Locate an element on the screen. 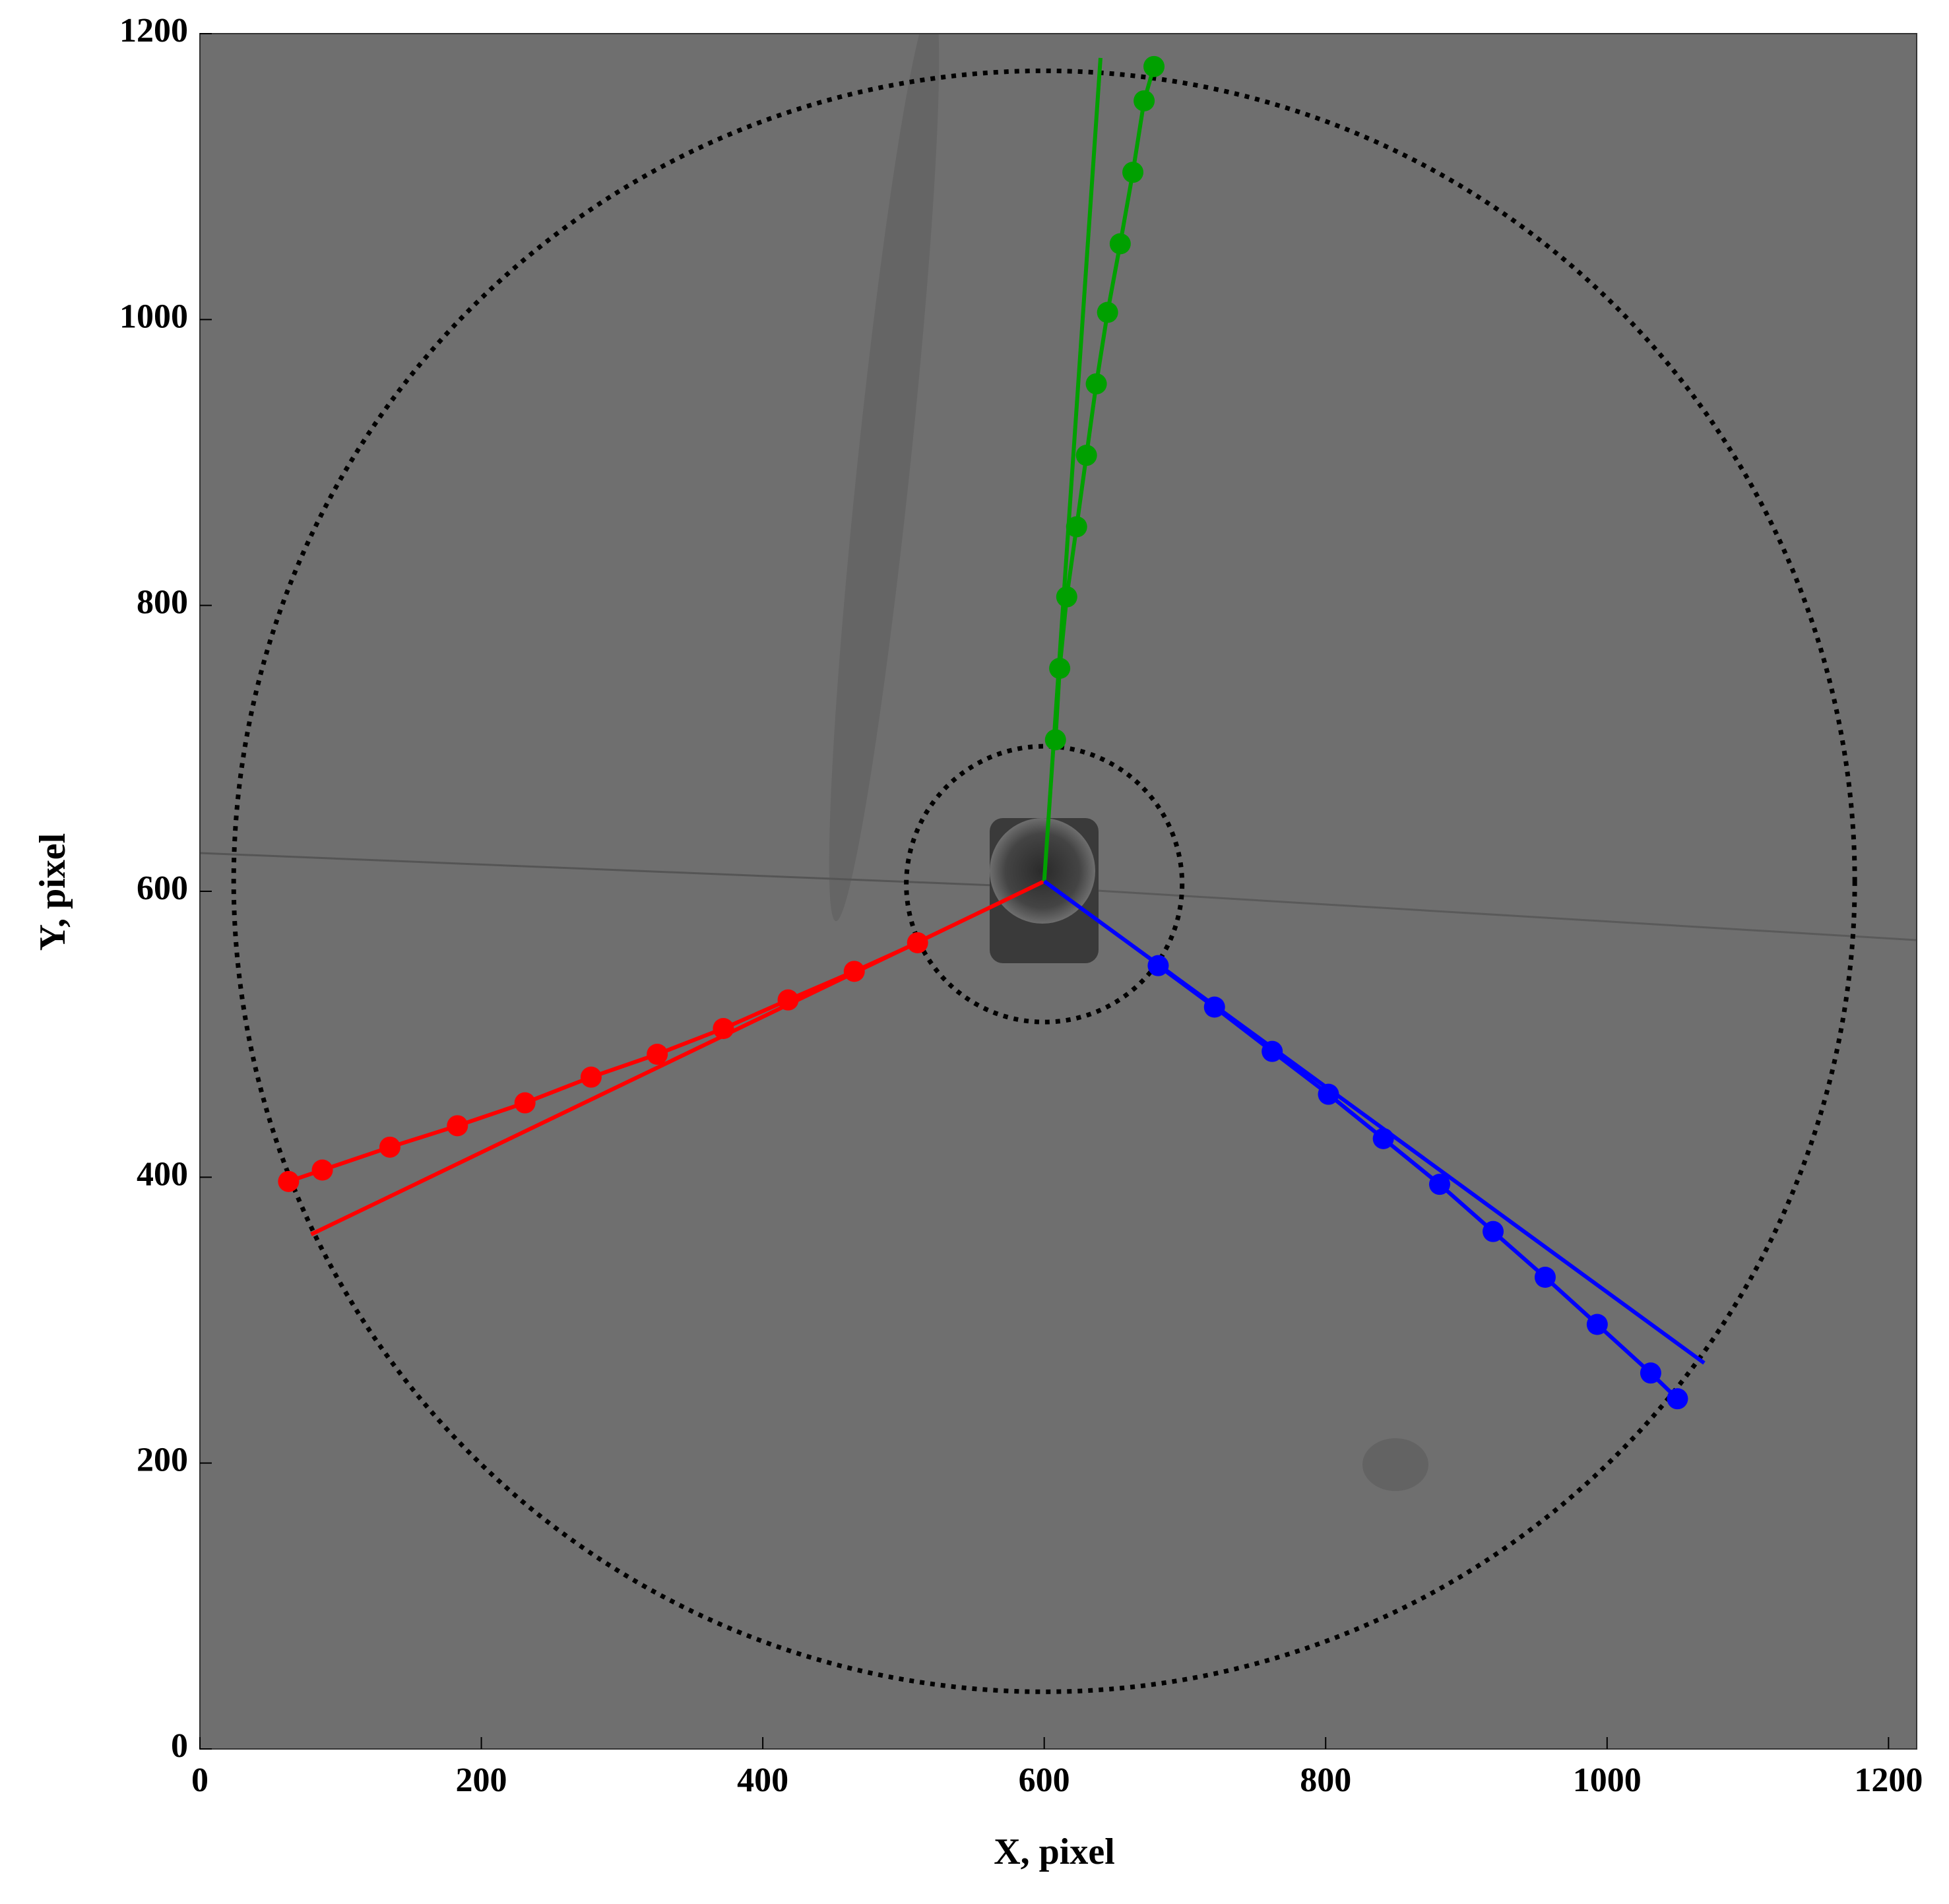 The image size is (1949, 1904). x-tick-label: 600 is located at coordinates (1044, 1780).